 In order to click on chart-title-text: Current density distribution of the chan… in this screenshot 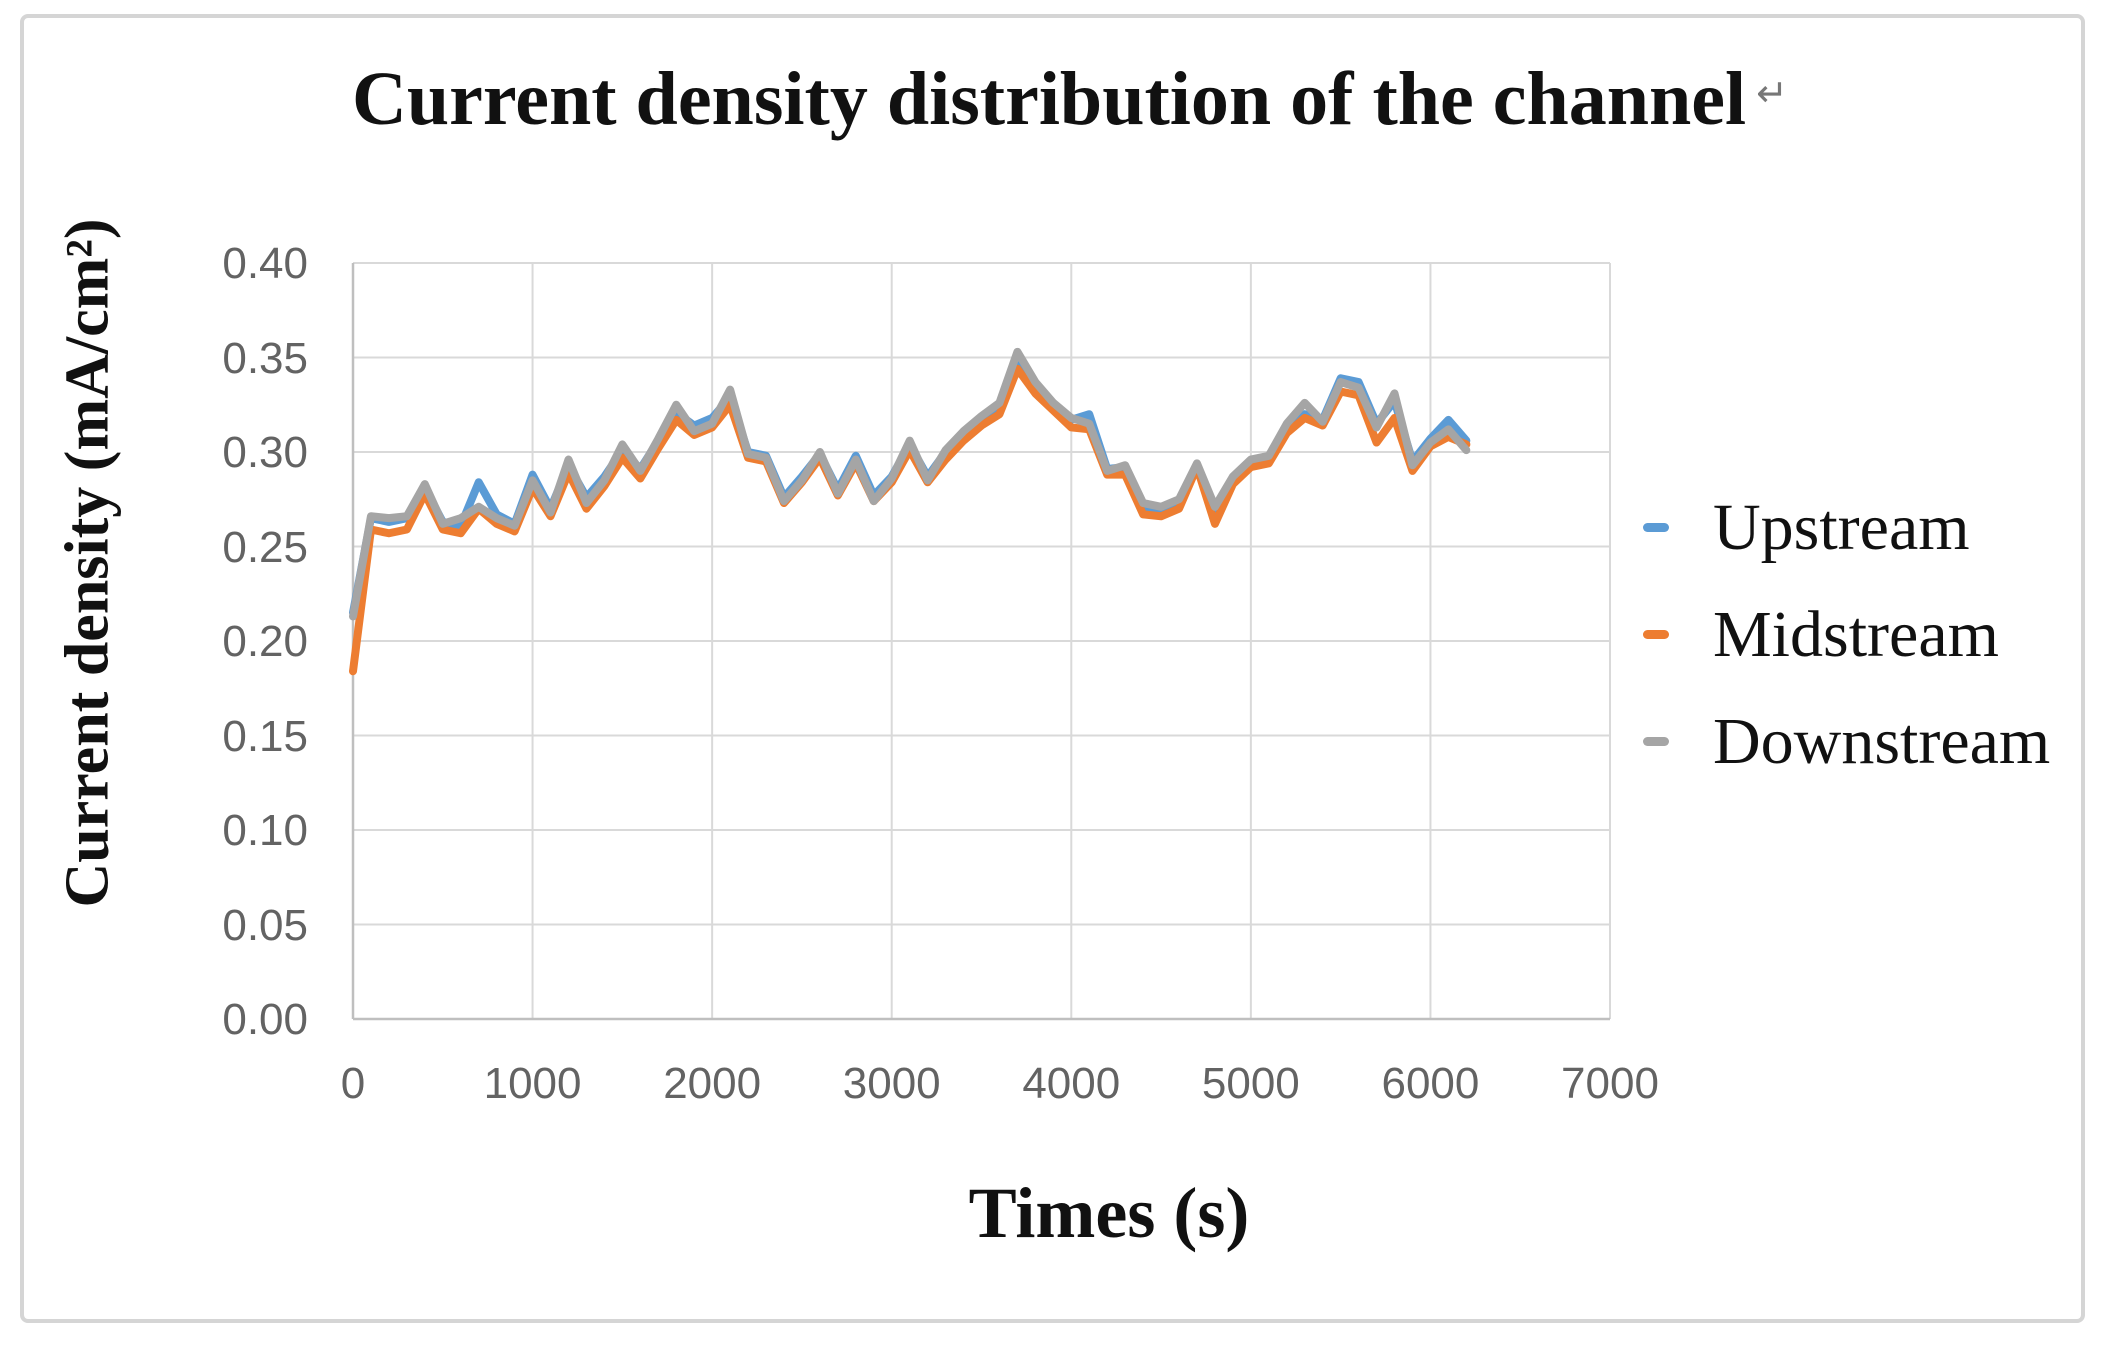, I will do `click(1049, 99)`.